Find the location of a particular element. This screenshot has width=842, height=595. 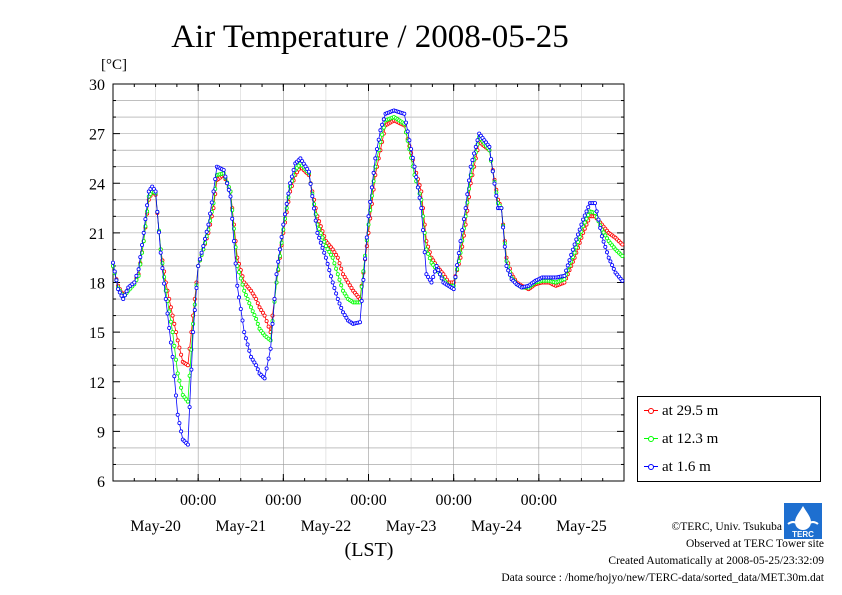

terc-logo: TERC is located at coordinates (803, 521).